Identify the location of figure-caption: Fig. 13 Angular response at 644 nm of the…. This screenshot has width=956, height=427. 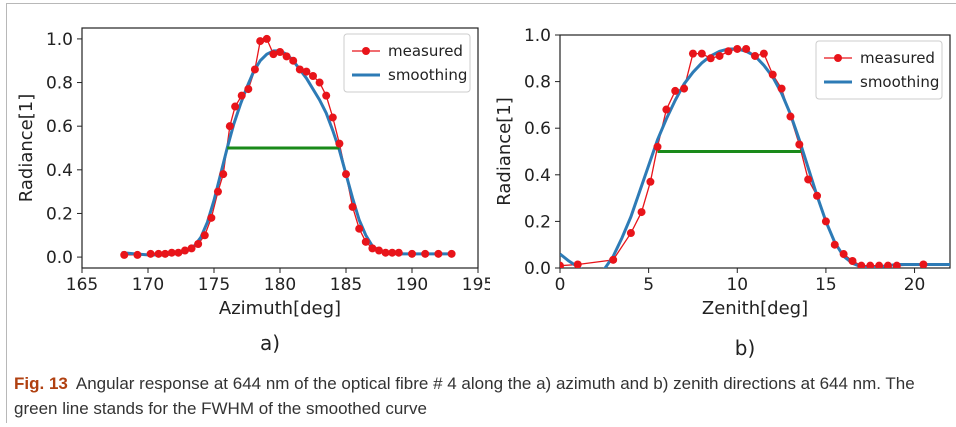
(479, 396).